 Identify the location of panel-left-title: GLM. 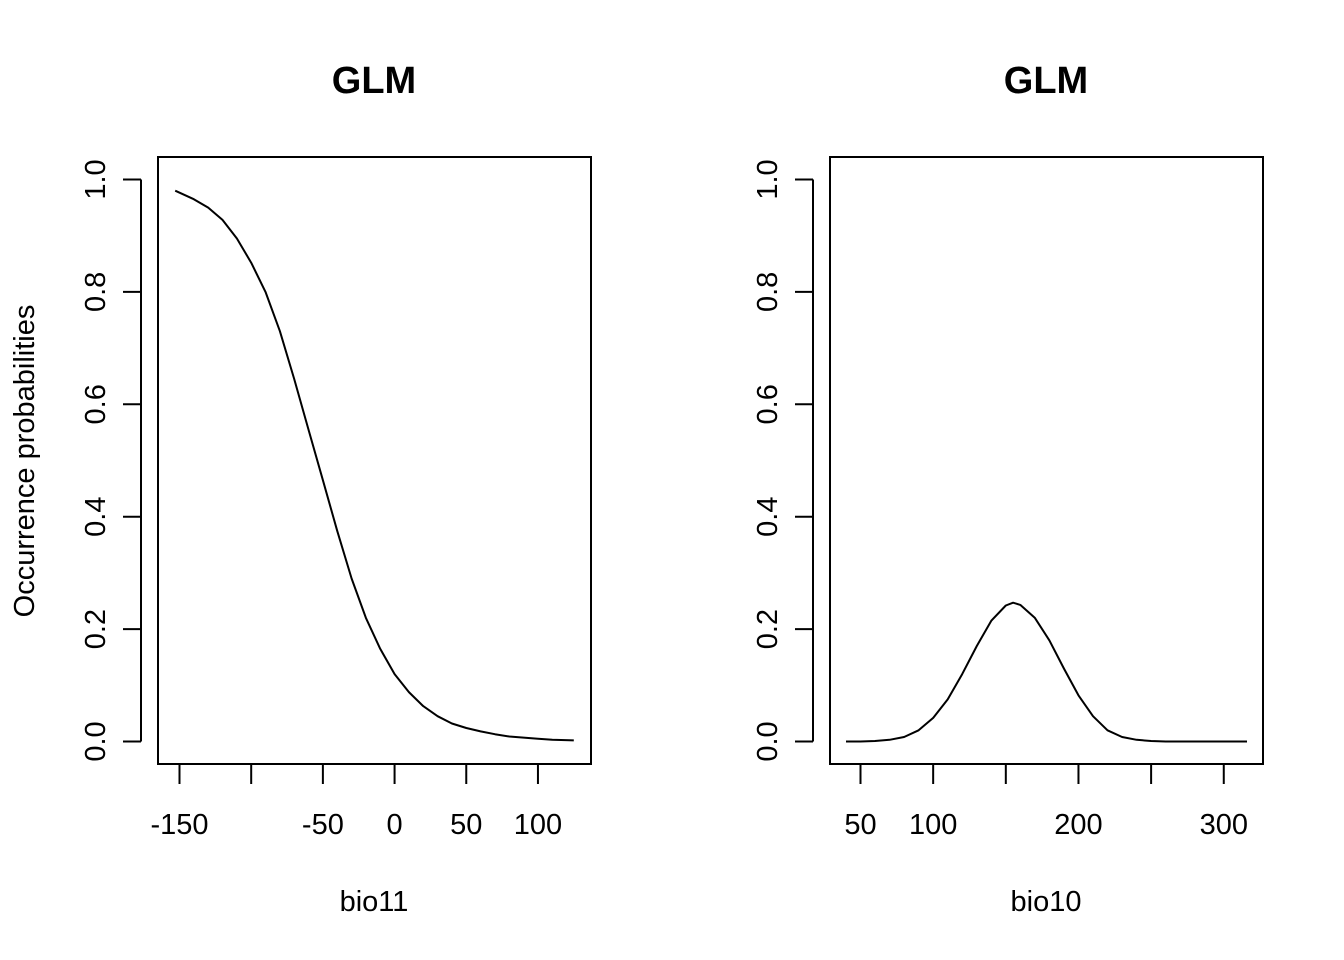
(374, 81).